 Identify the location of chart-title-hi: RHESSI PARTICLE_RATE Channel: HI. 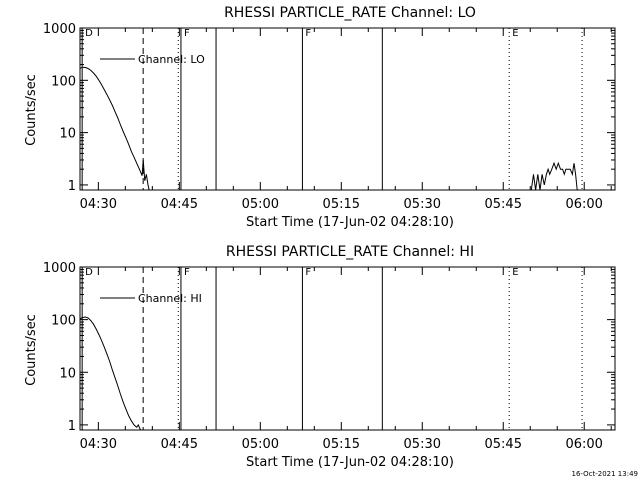
(350, 252).